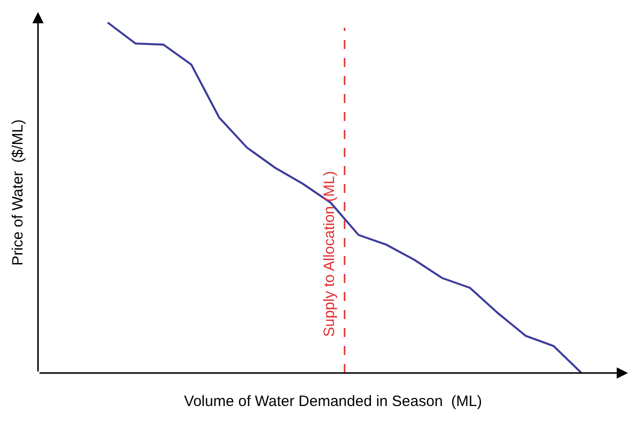  Describe the element at coordinates (329, 253) in the screenshot. I see `annotation: Supply to Allocation (ML)` at that location.